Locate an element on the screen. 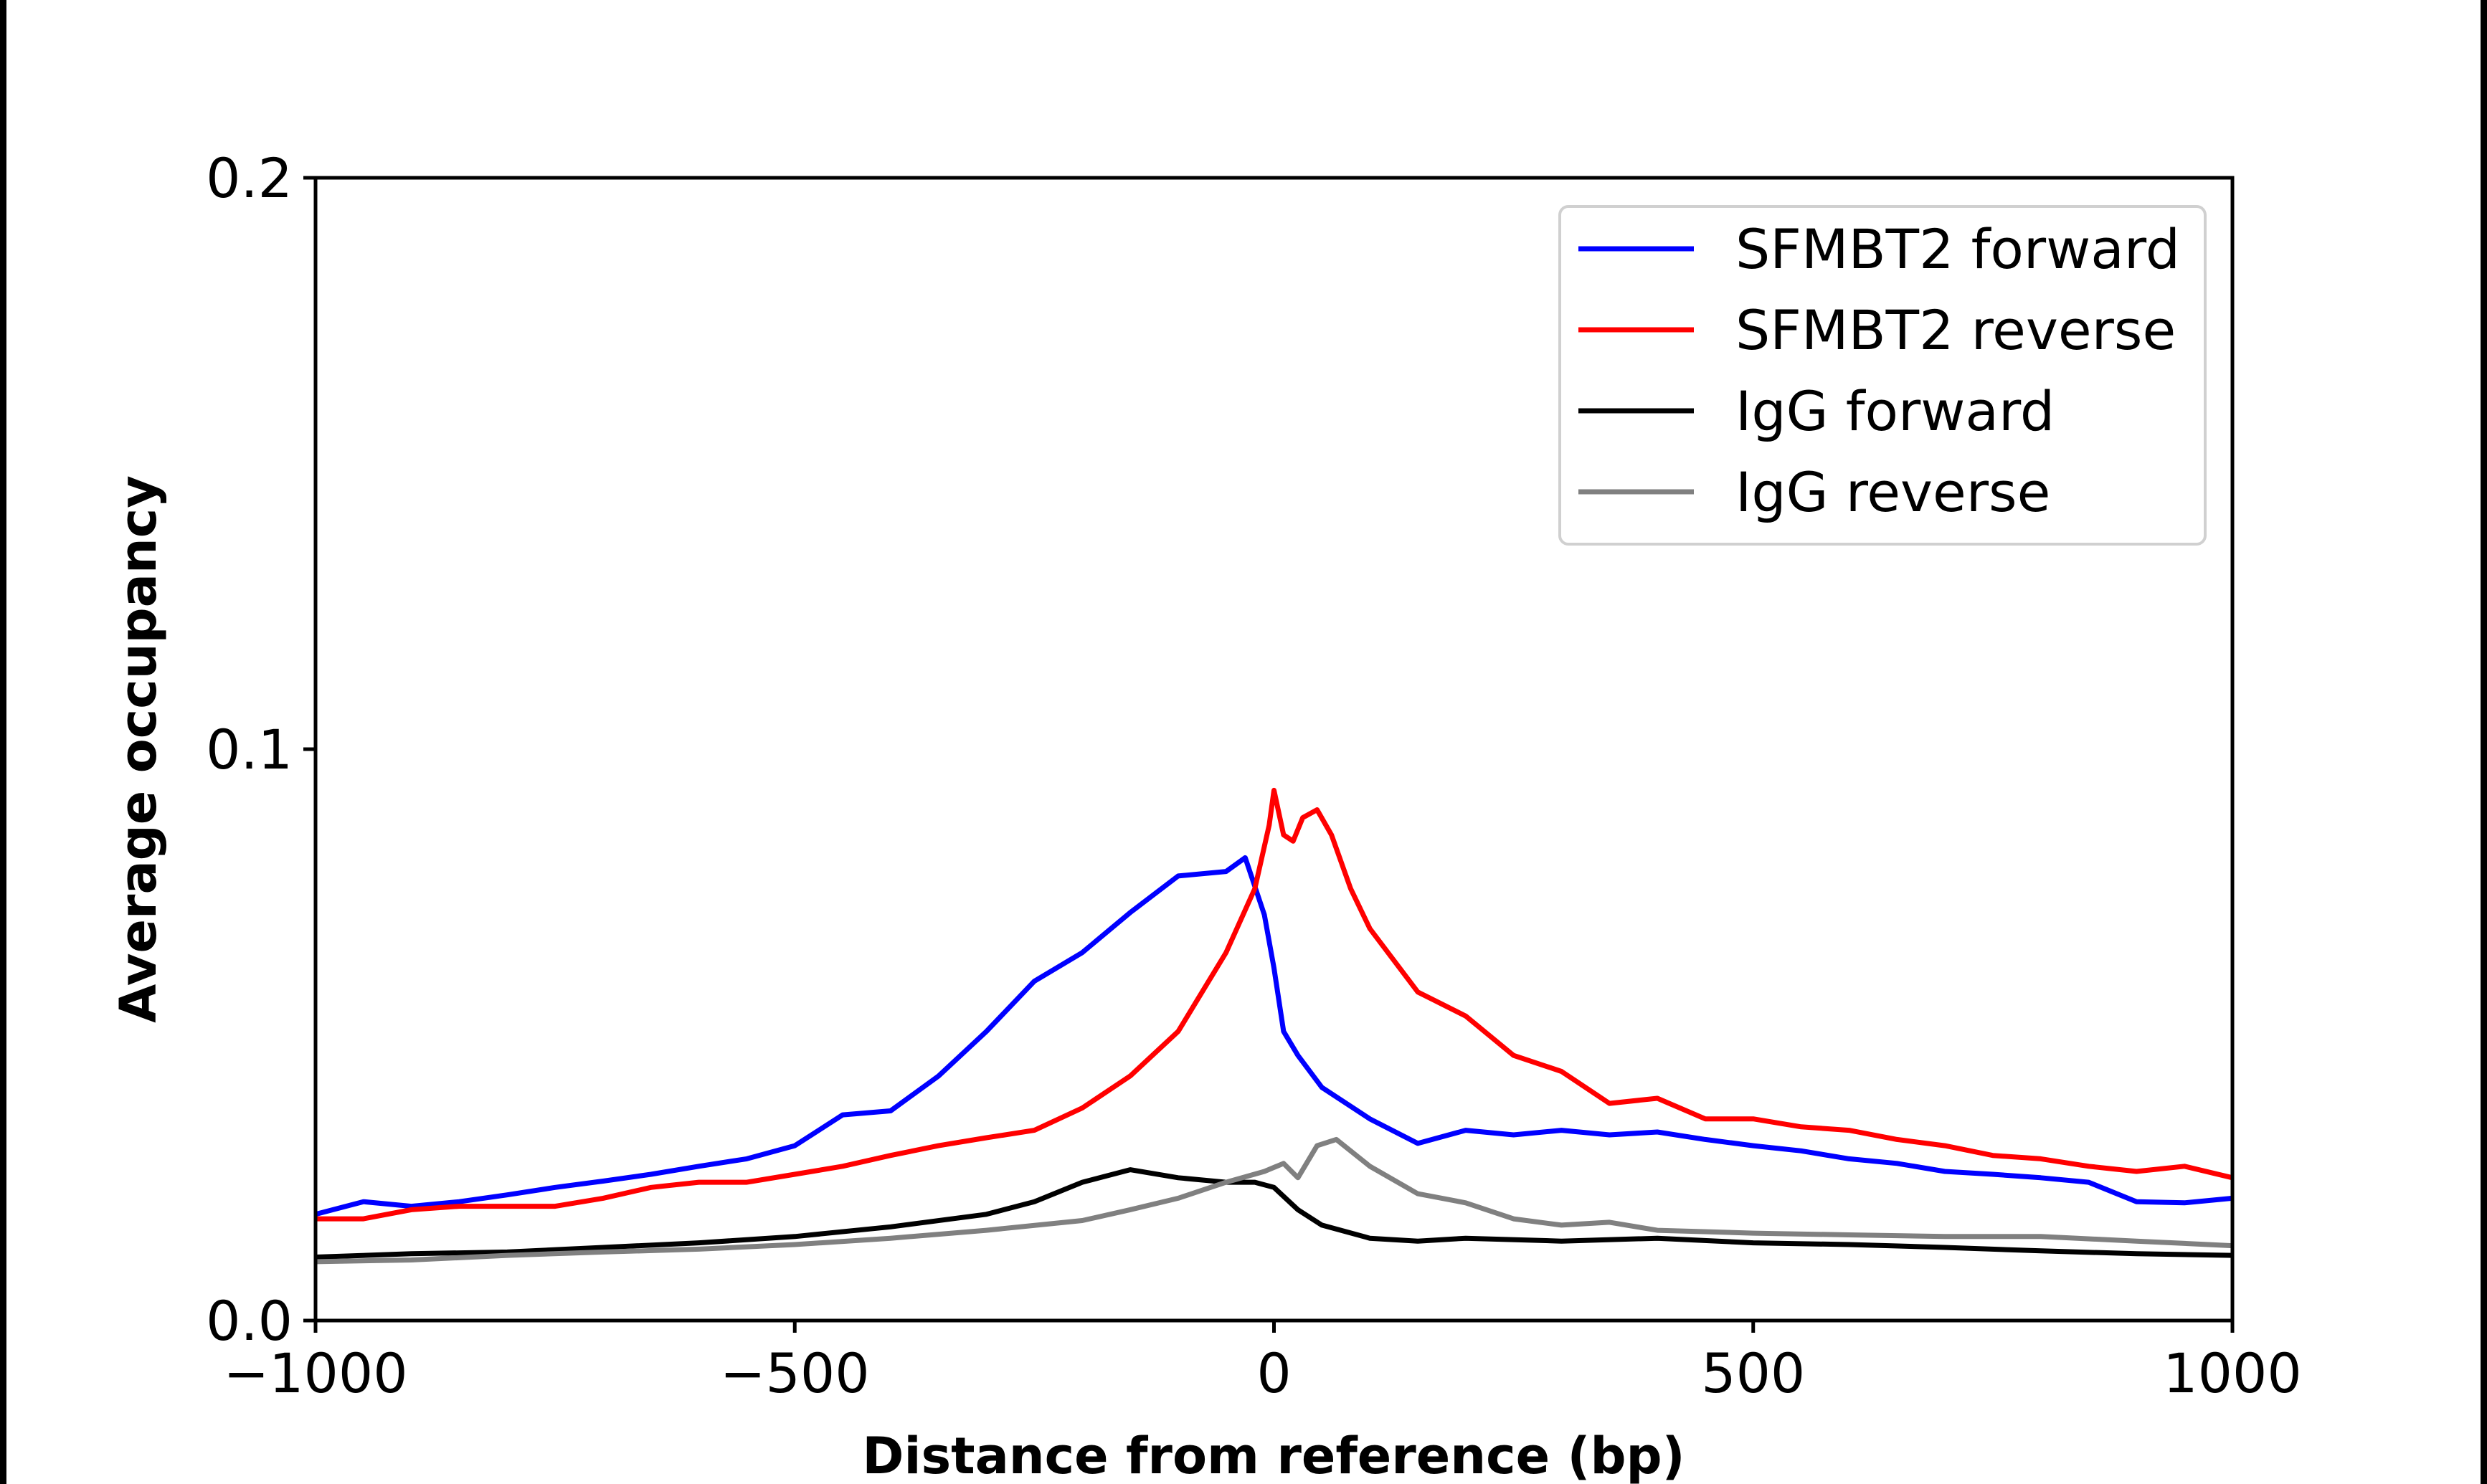 The width and height of the screenshot is (2487, 1484). y-tick-label: 0.2 is located at coordinates (250, 178).